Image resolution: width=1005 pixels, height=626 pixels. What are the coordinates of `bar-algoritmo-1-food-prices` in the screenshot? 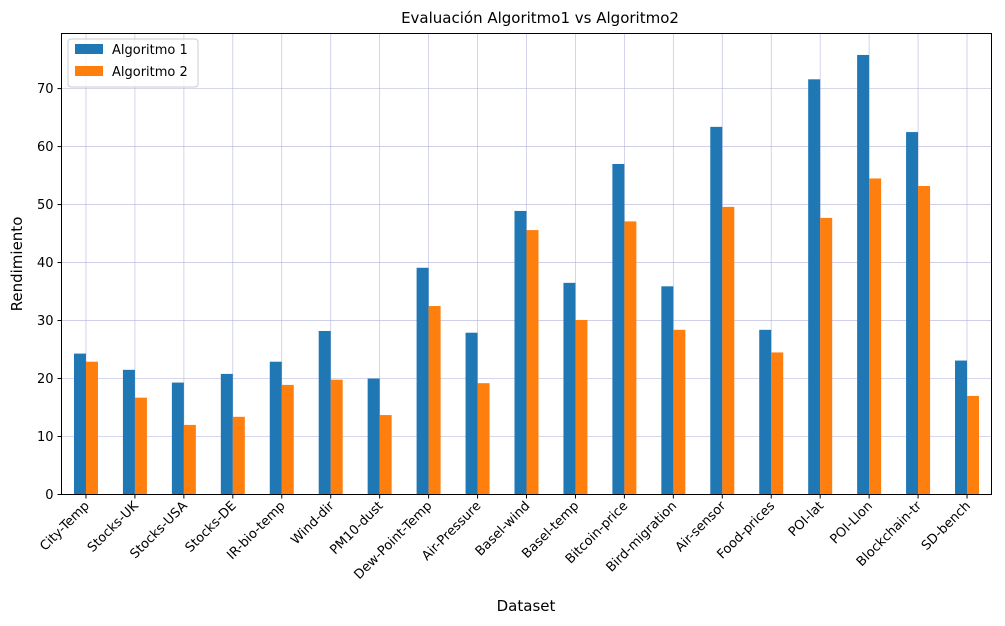 It's located at (765, 412).